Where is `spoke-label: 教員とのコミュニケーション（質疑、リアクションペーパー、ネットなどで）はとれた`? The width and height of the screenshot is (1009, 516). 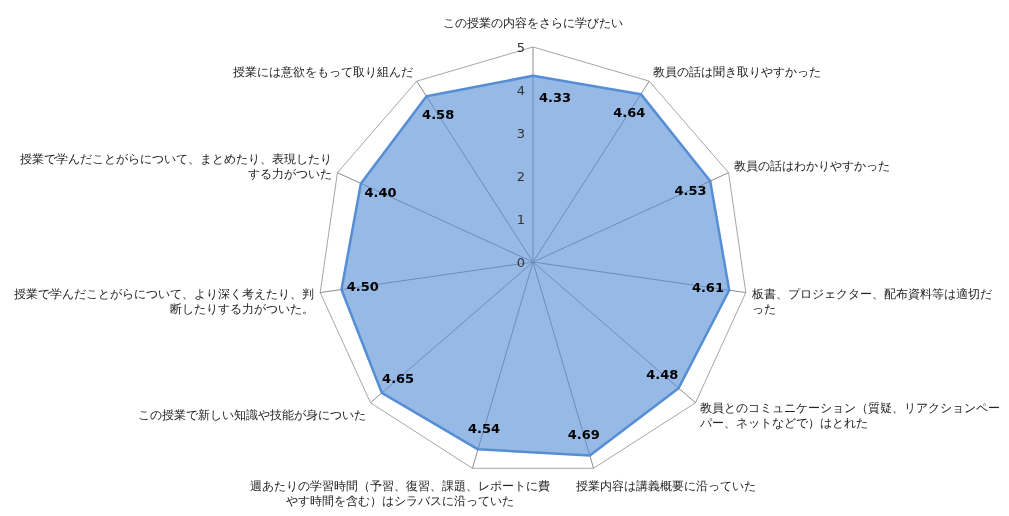 spoke-label: 教員とのコミュニケーション（質疑、リアクションペーパー、ネットなどで）はとれた is located at coordinates (850, 415).